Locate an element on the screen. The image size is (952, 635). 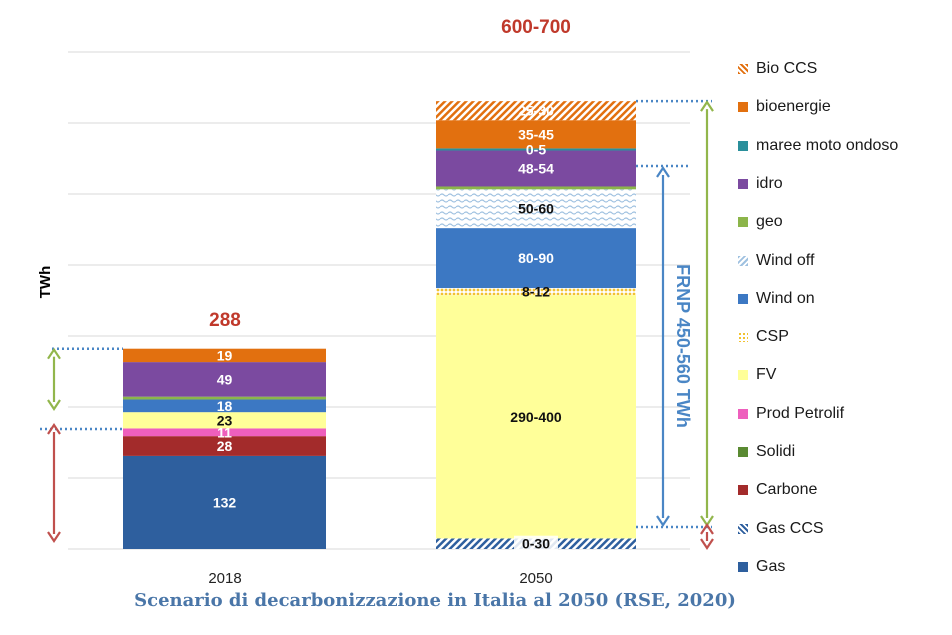
legend-label: CSP is located at coordinates (772, 337).